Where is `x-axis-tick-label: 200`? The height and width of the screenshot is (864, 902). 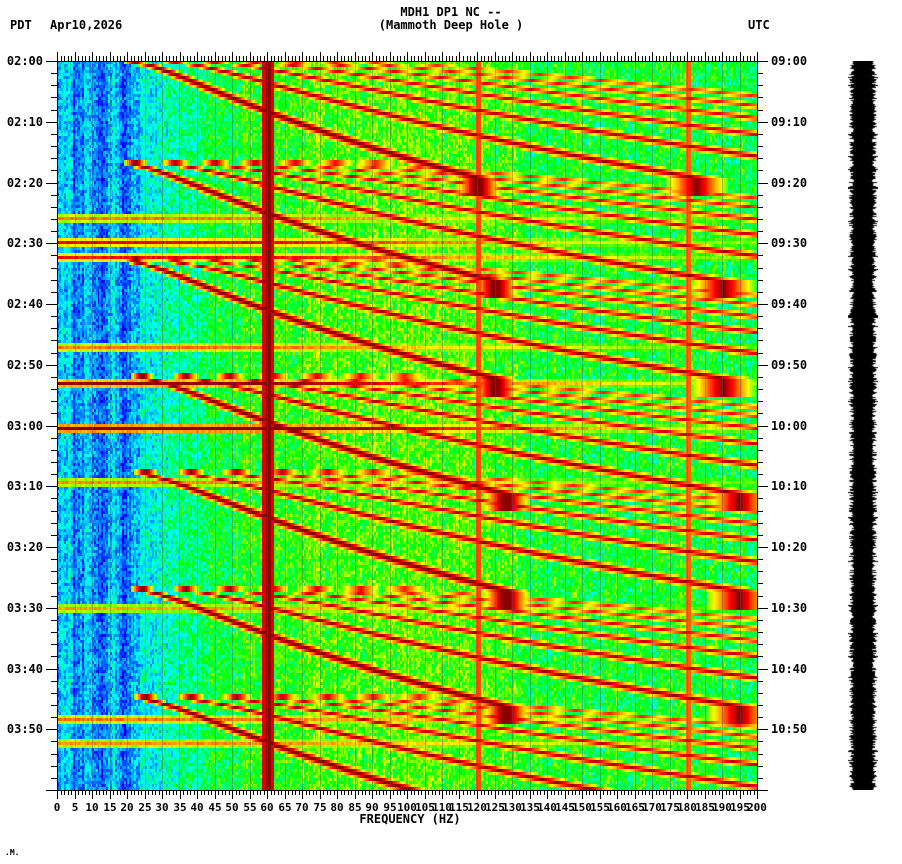 x-axis-tick-label: 200 is located at coordinates (757, 807).